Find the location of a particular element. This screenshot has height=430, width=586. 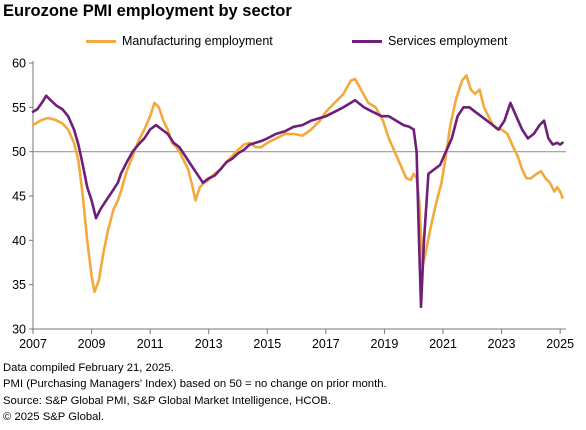

legend-swatch-services is located at coordinates (367, 41).